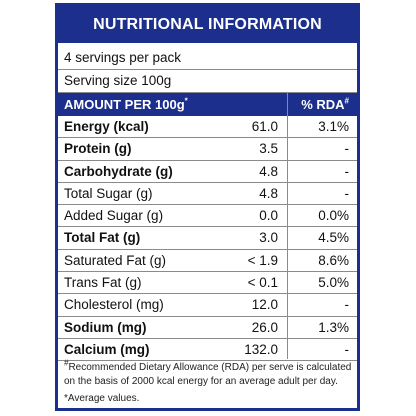 The width and height of the screenshot is (416, 416). Describe the element at coordinates (207, 305) in the screenshot. I see `nutrient-row: Cholesterol (mg) 12.0 -` at that location.